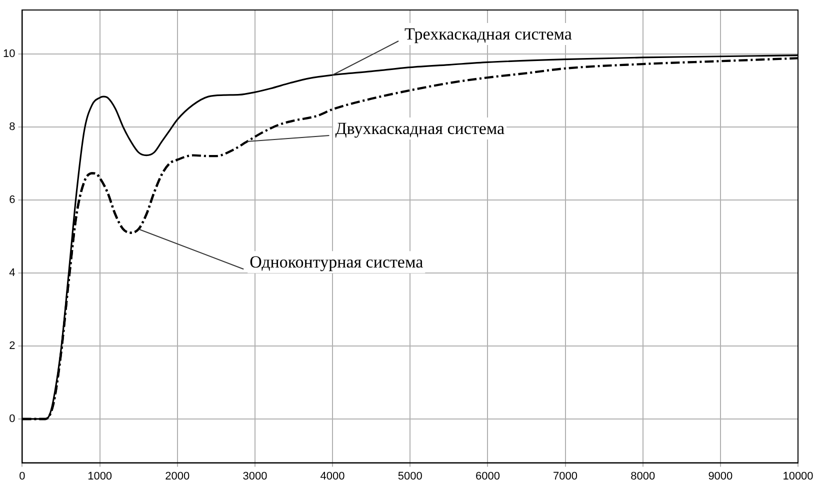 This screenshot has height=486, width=818. What do you see at coordinates (337, 262) in the screenshot?
I see `text: Одноконтурная система` at bounding box center [337, 262].